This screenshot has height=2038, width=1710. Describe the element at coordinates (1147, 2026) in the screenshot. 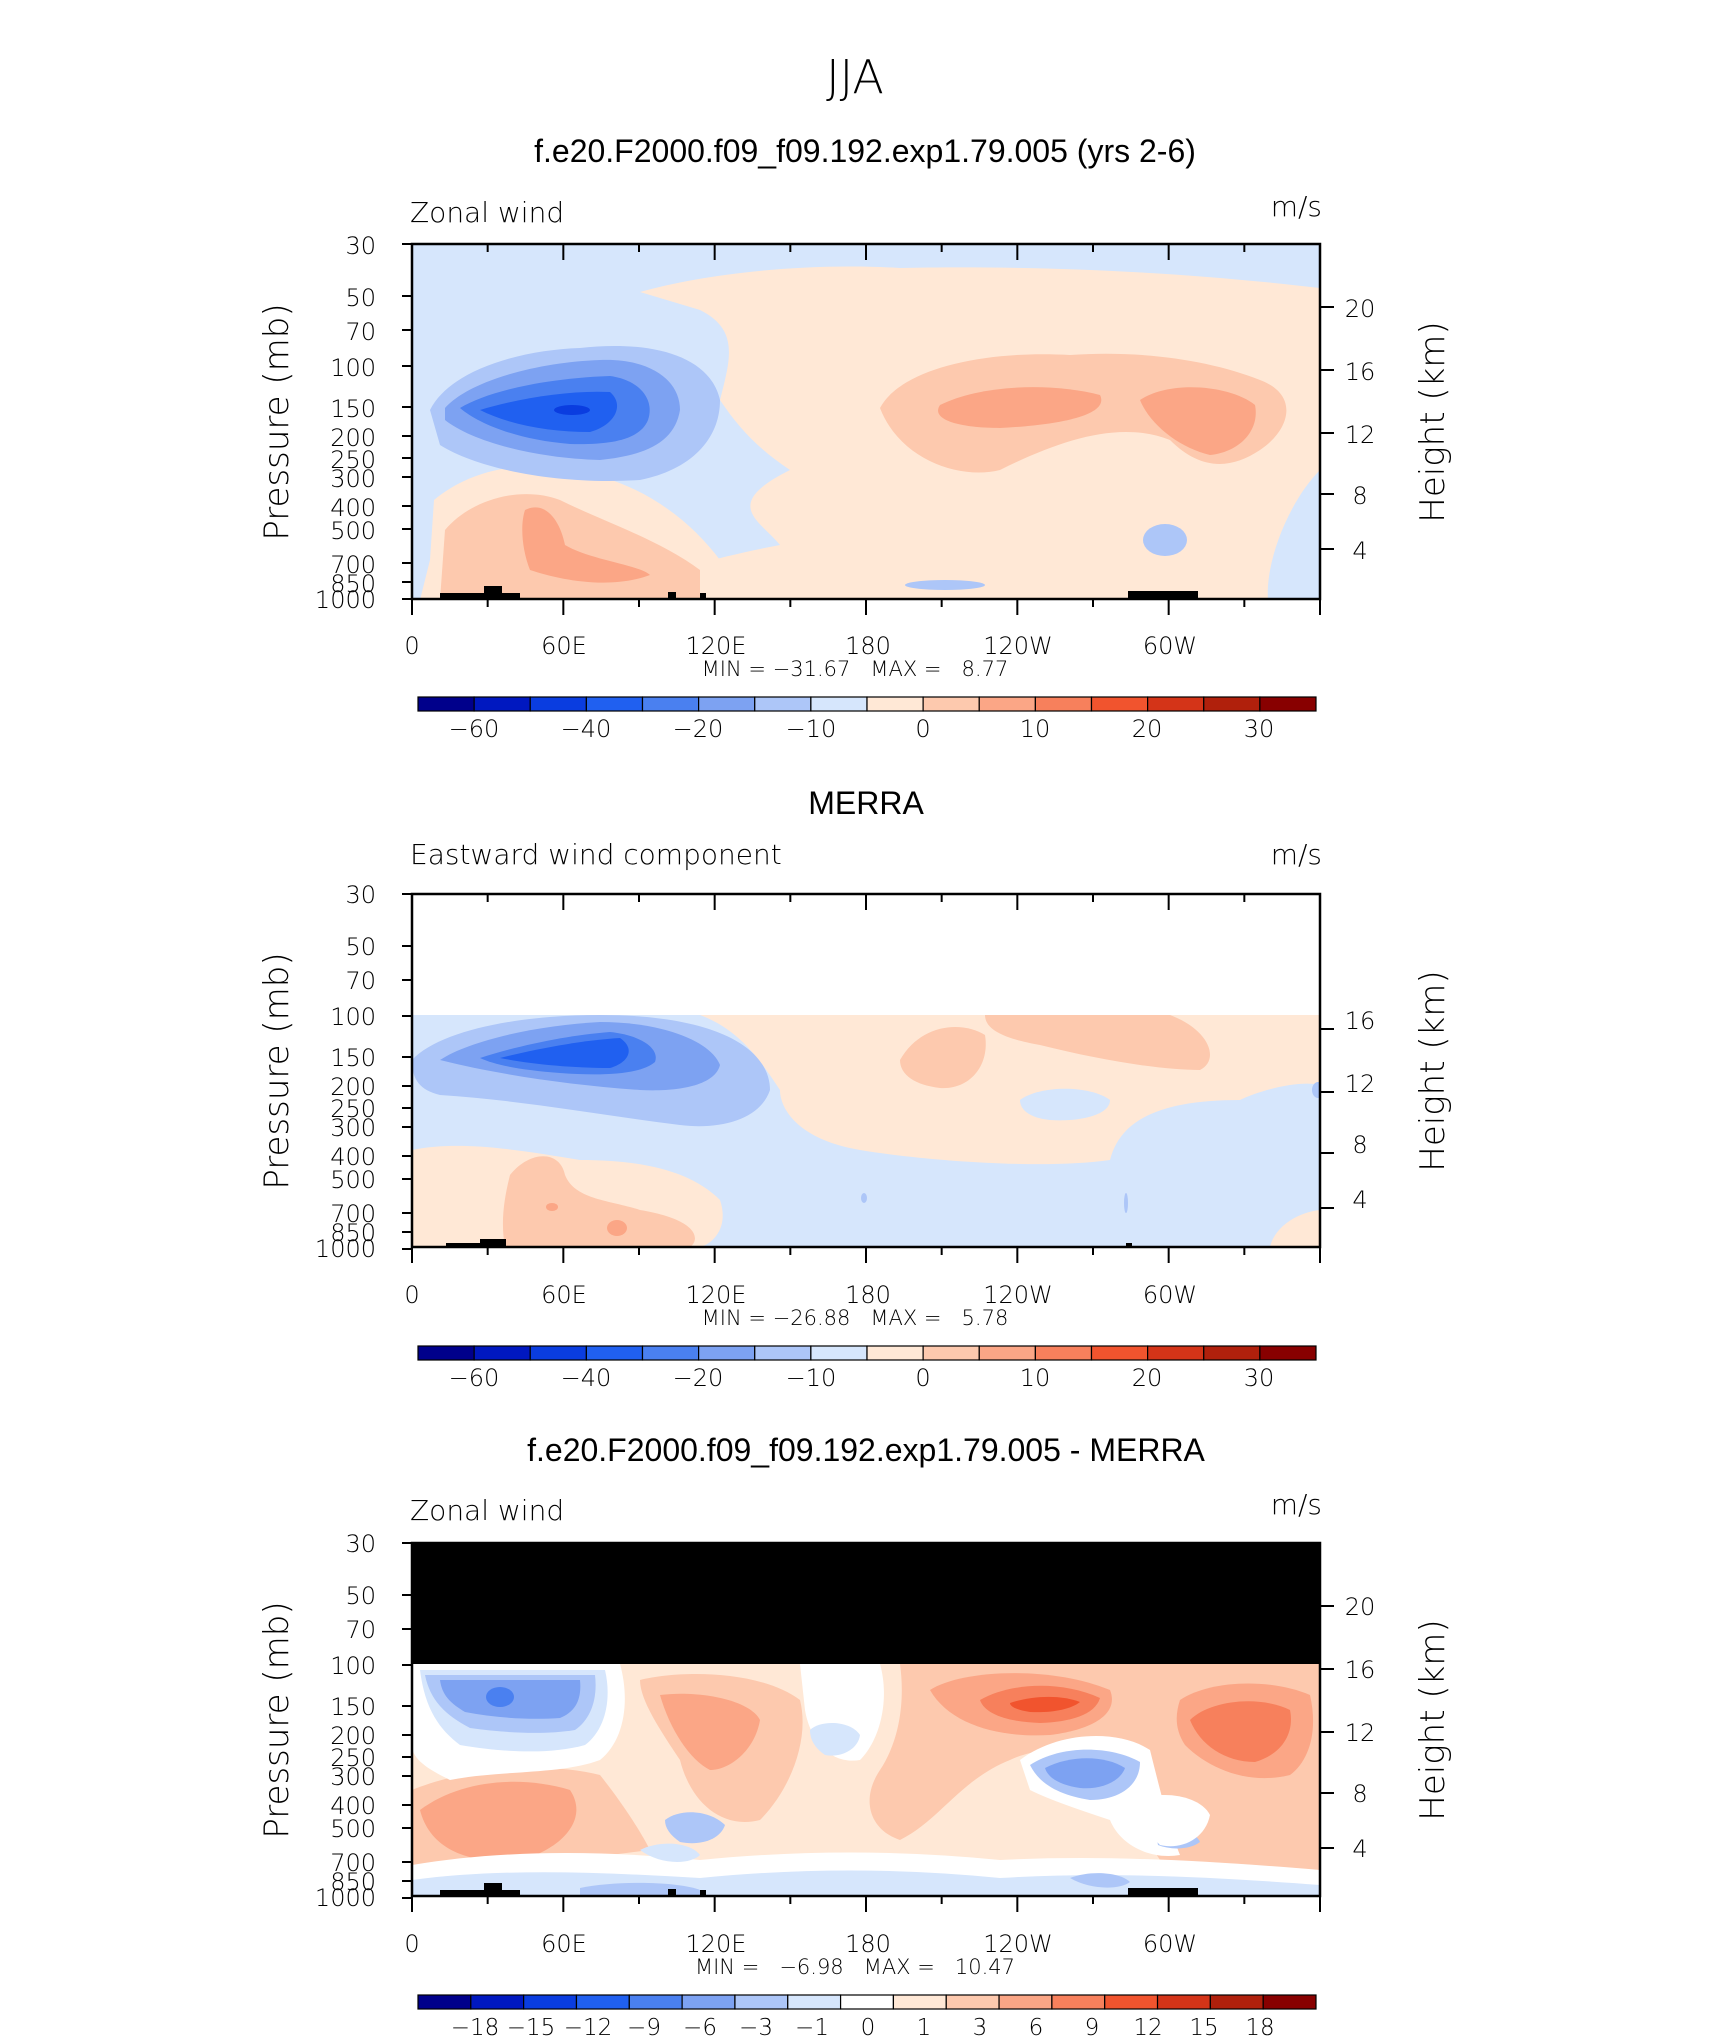

I see `colorbar-label: 12` at that location.